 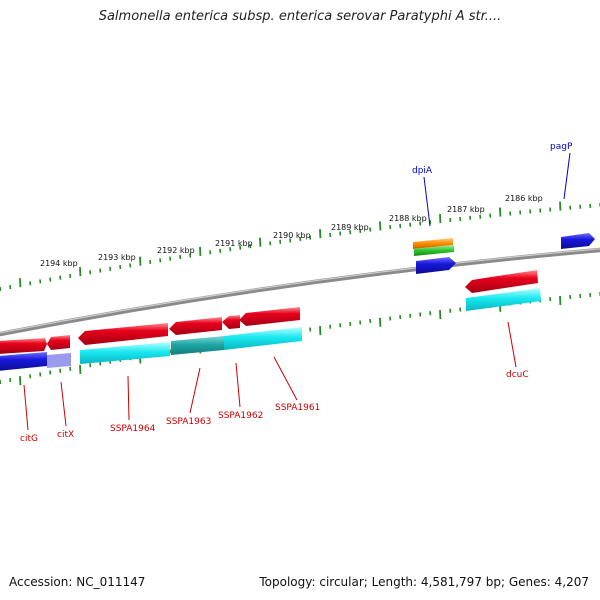 What do you see at coordinates (567, 176) in the screenshot?
I see `leader-pagP` at bounding box center [567, 176].